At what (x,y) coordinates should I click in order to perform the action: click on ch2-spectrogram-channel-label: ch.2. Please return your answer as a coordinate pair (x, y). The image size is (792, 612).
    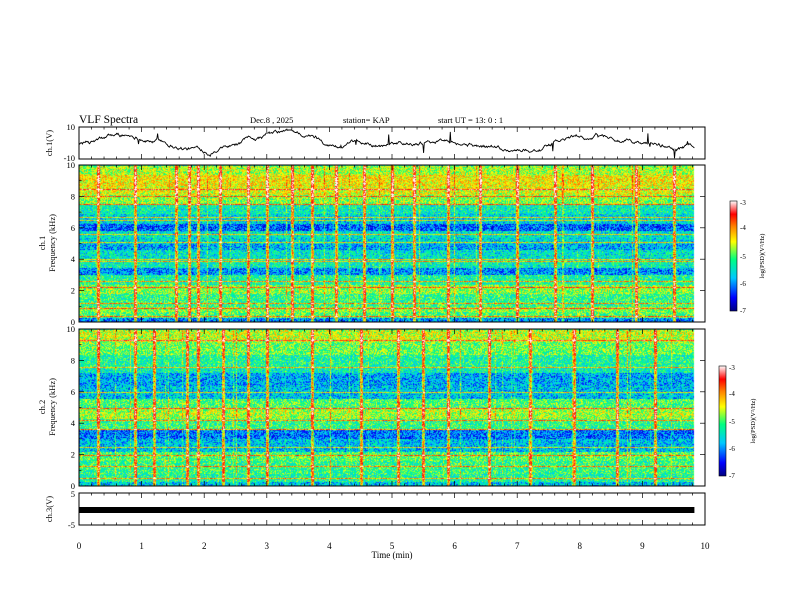
    Looking at the image, I should click on (42, 407).